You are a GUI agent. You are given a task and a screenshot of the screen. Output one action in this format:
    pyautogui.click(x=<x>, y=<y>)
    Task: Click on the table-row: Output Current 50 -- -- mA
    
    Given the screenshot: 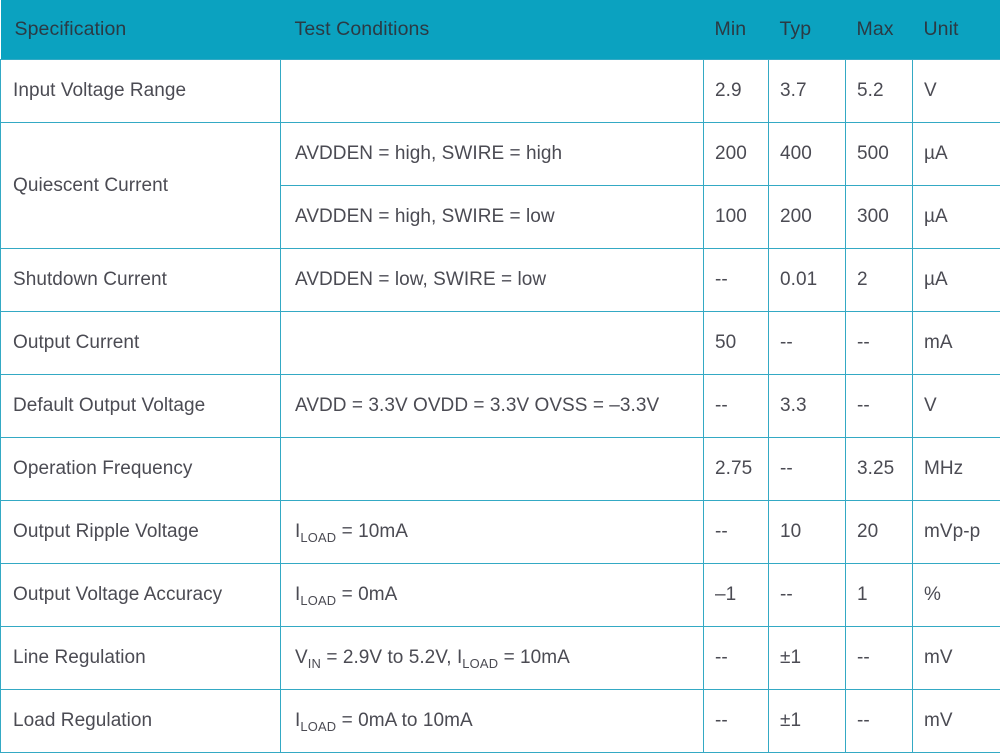 What is the action you would take?
    pyautogui.click(x=500, y=343)
    